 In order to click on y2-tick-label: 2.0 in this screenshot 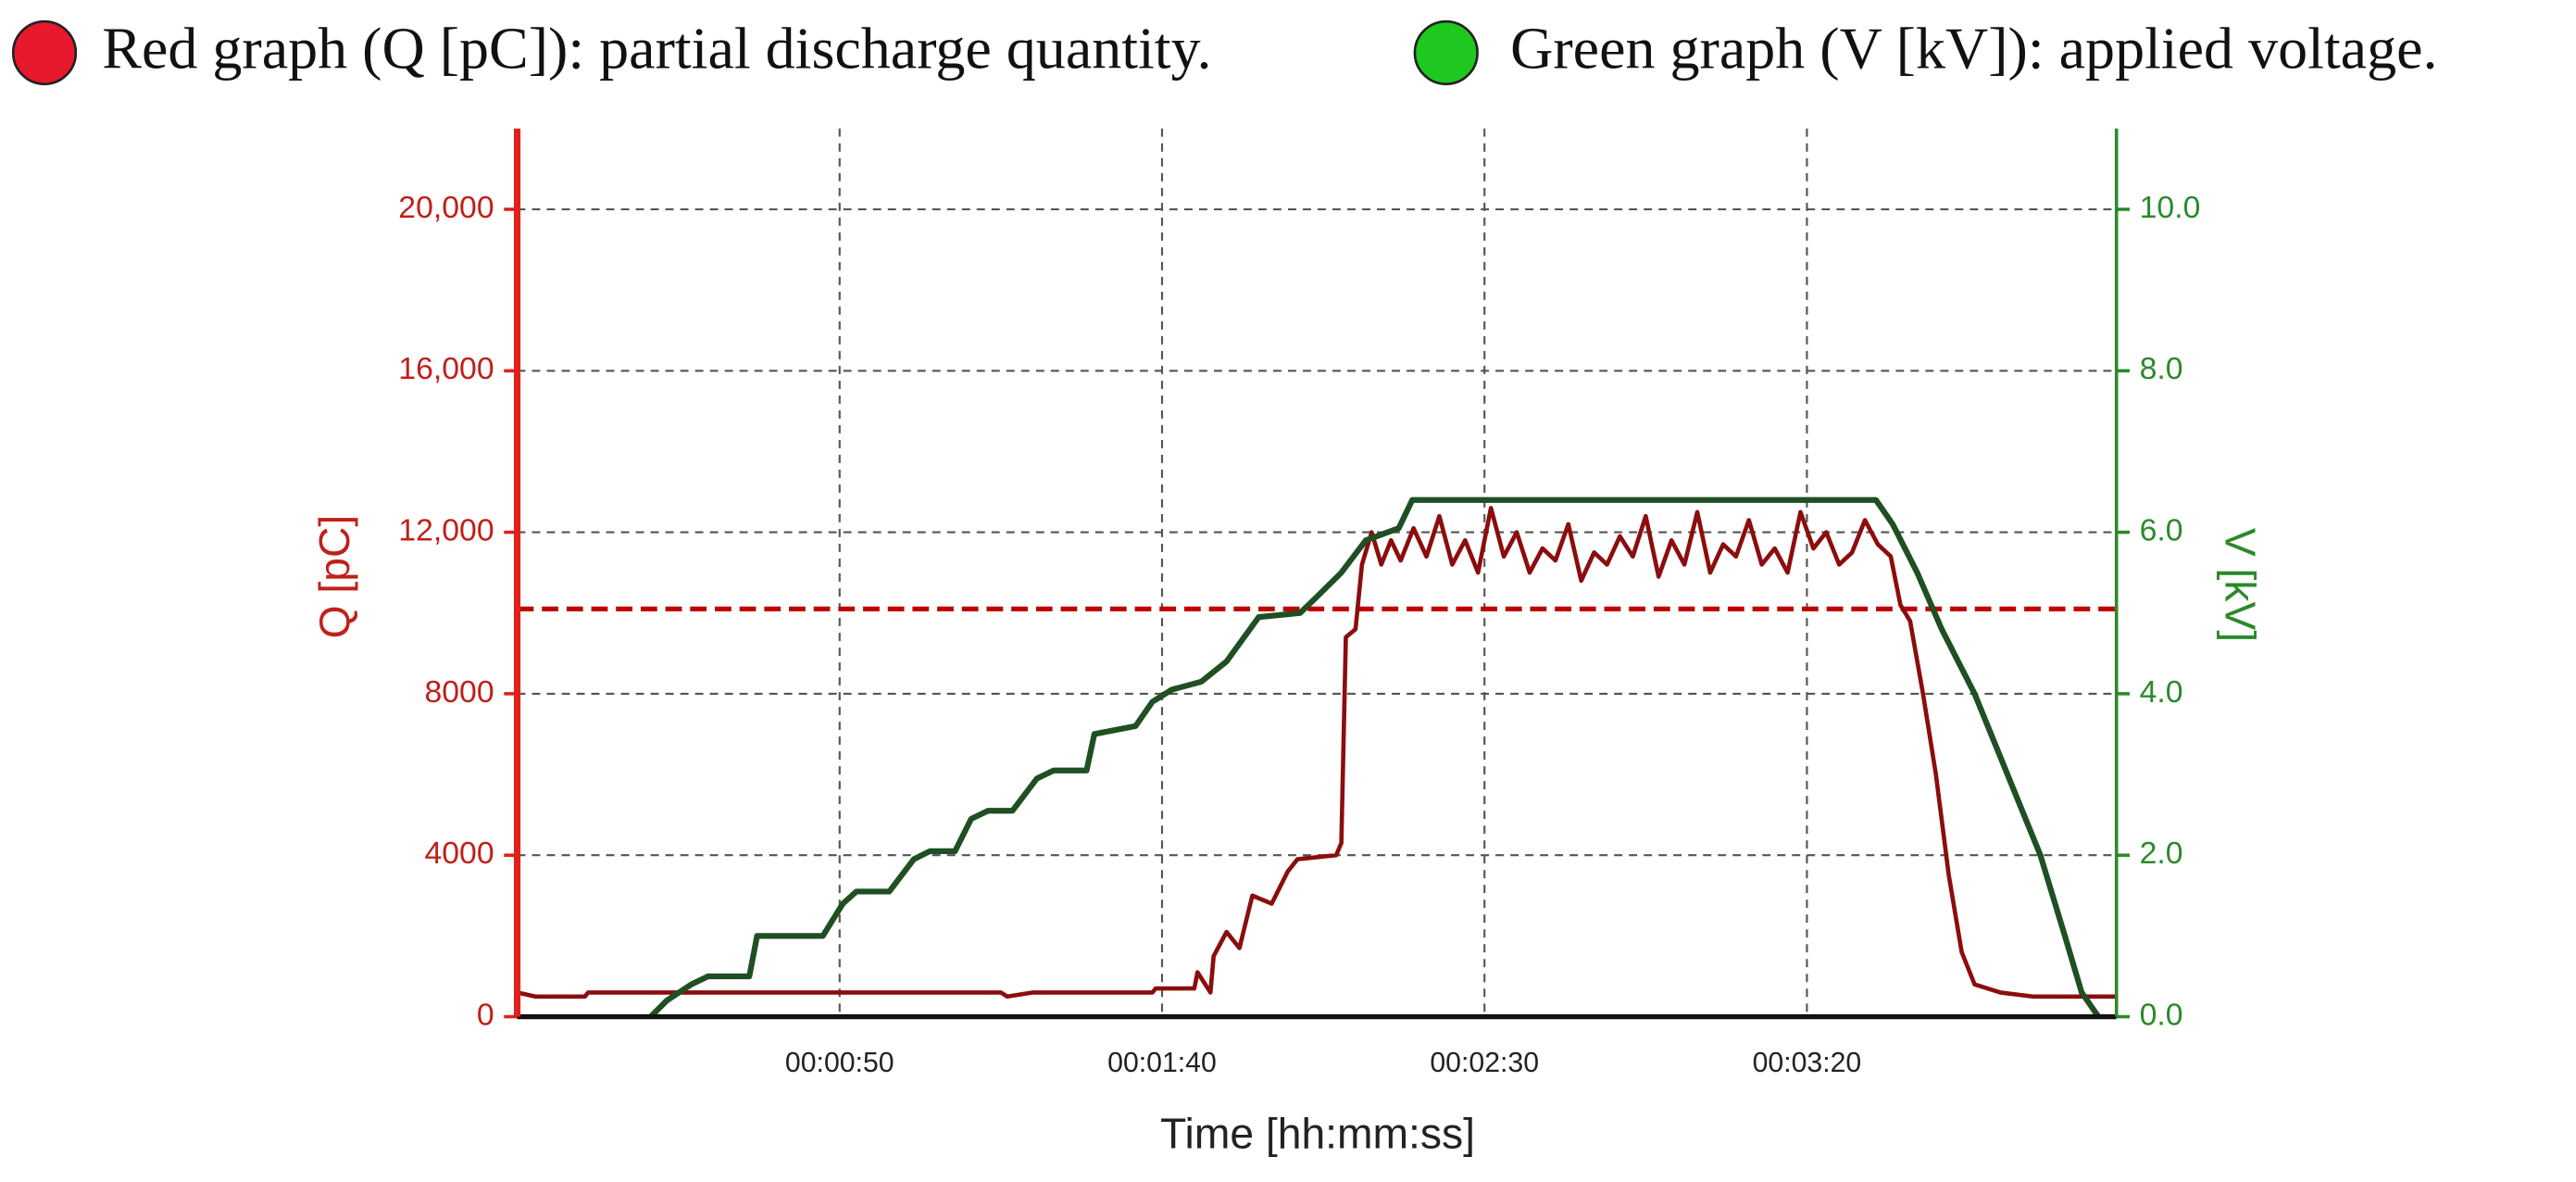, I will do `click(2162, 854)`.